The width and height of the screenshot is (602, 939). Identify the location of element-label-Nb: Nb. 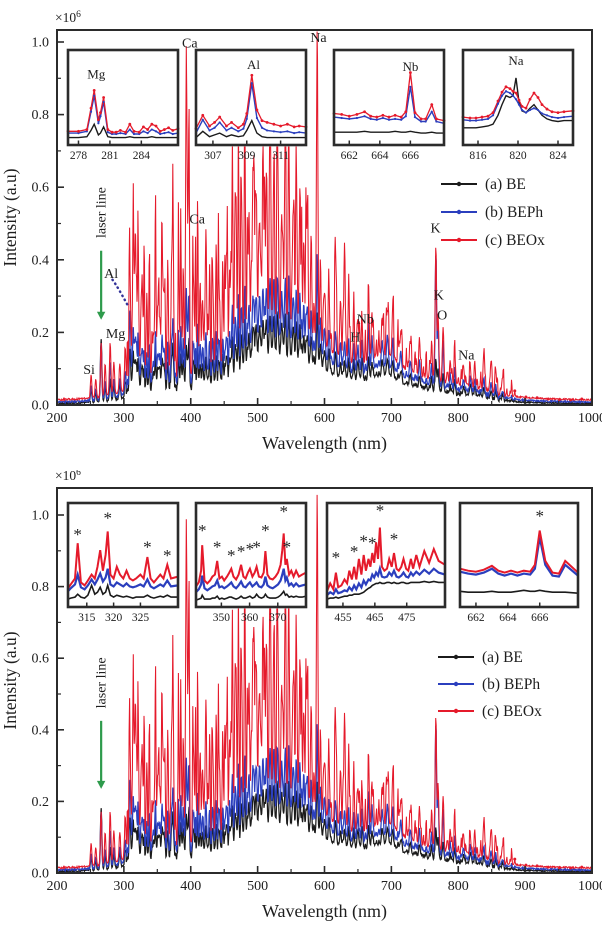
(365, 319).